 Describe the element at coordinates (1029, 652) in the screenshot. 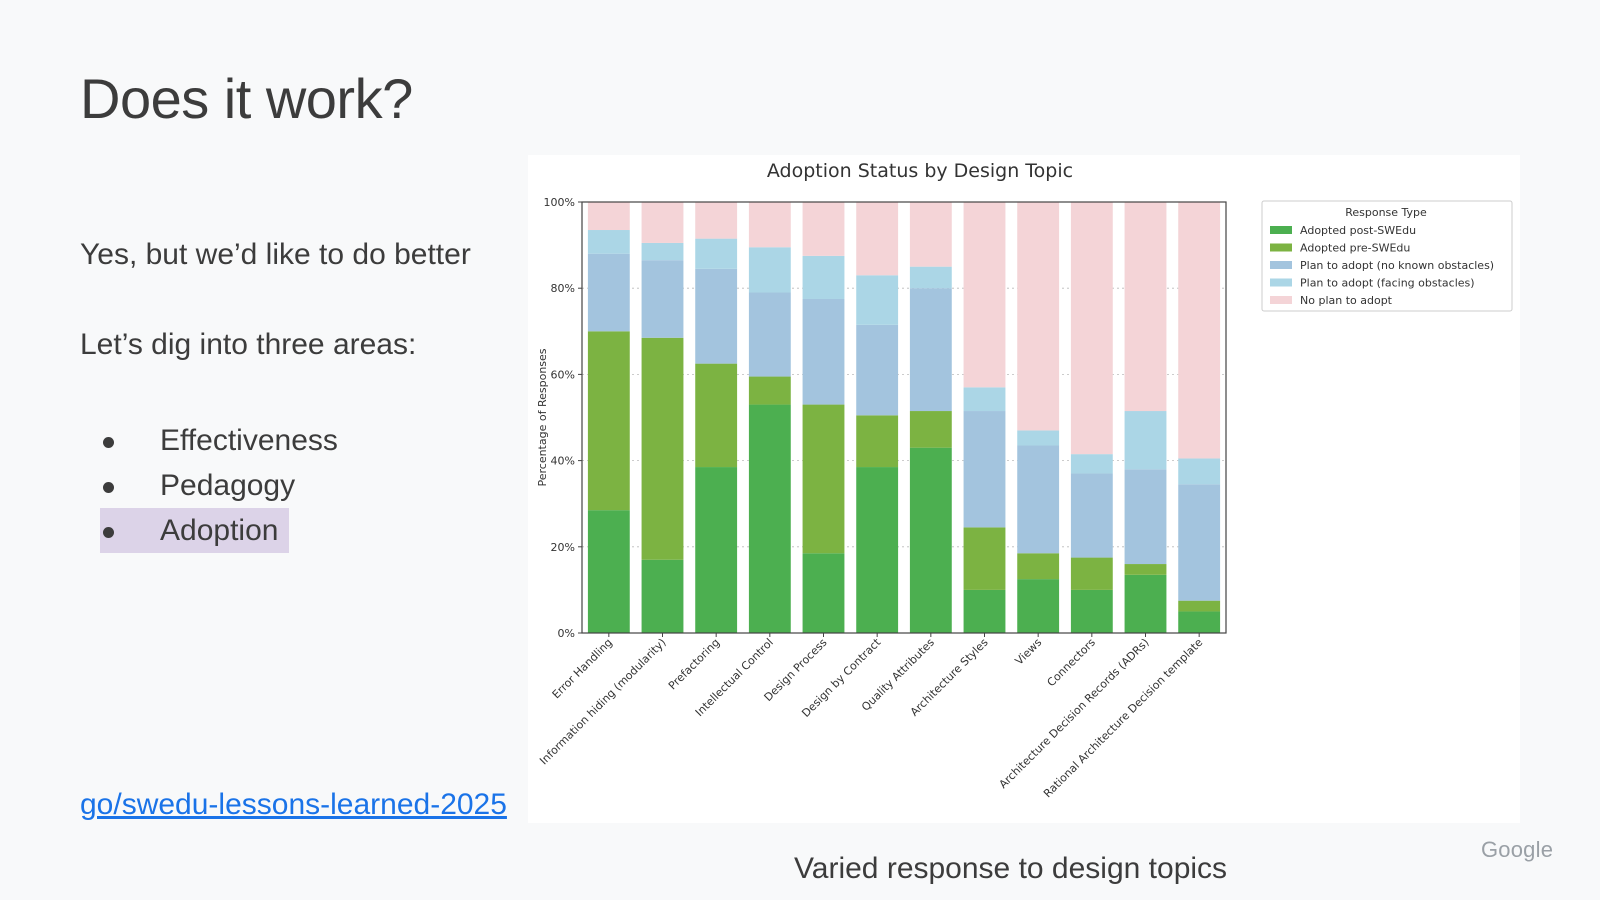

I see `x-tick-label: Views` at that location.